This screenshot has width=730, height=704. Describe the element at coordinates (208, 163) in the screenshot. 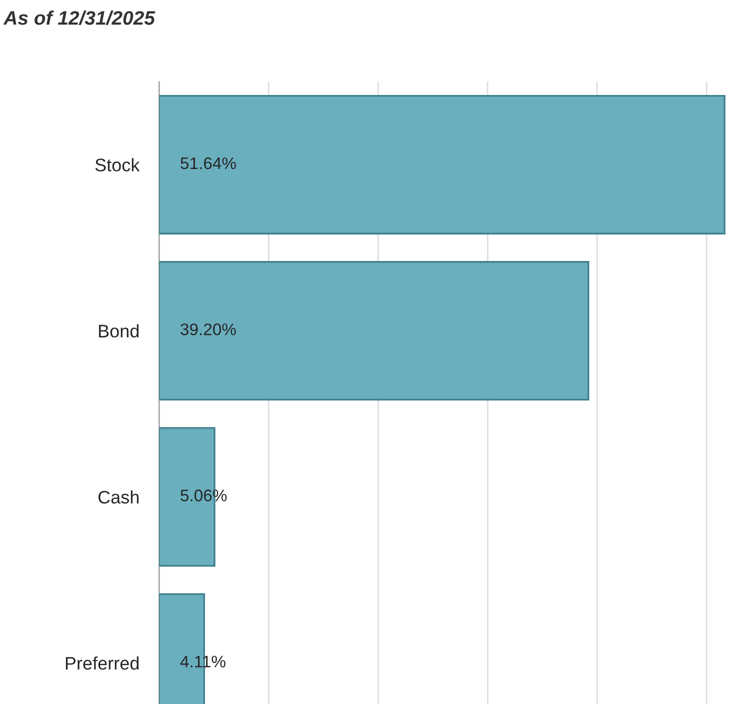

I see `data-label: 51.64%` at that location.